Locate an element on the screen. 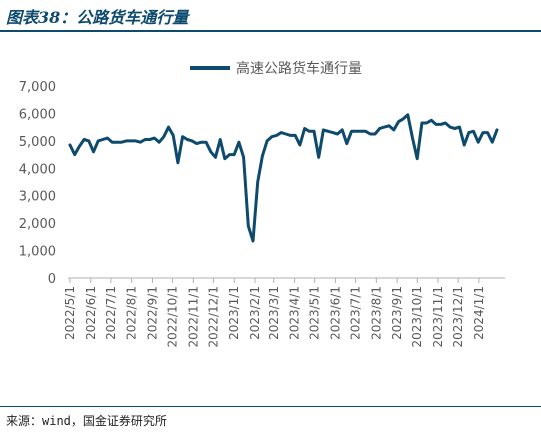 Image resolution: width=541 pixels, height=435 pixels. x-tick-label: 2023/1/1 is located at coordinates (234, 313).